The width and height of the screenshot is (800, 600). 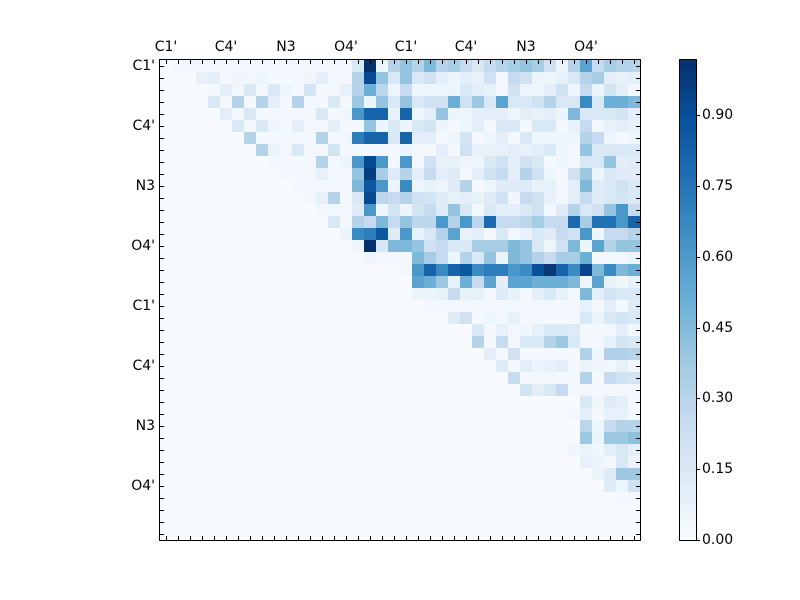 I want to click on x-tick-label: N3, so click(x=526, y=47).